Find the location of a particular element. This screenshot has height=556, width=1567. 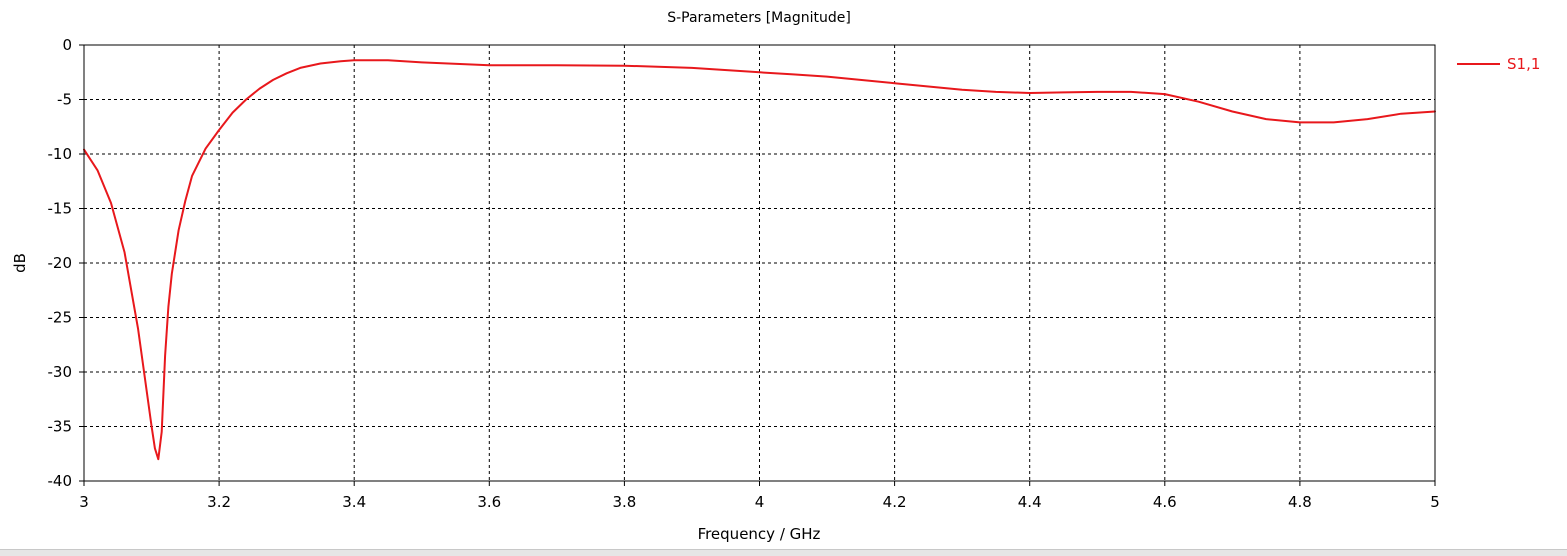

y-axis-label: dB is located at coordinates (20, 263).